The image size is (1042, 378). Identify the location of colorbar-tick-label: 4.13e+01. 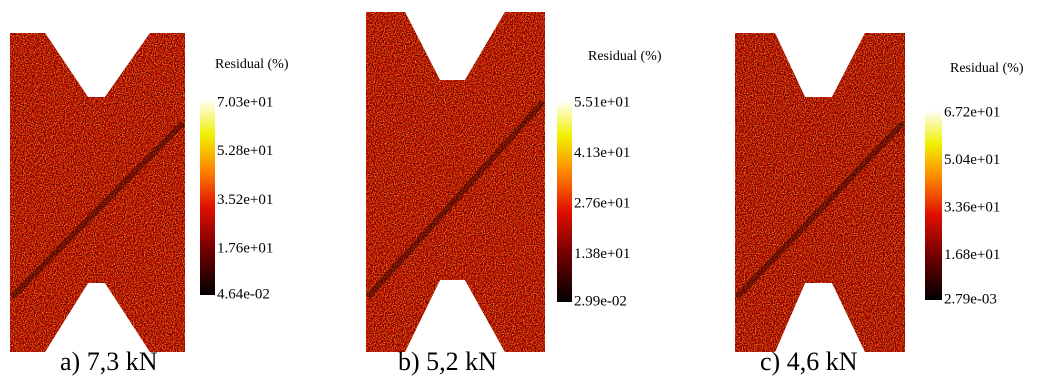
(602, 153).